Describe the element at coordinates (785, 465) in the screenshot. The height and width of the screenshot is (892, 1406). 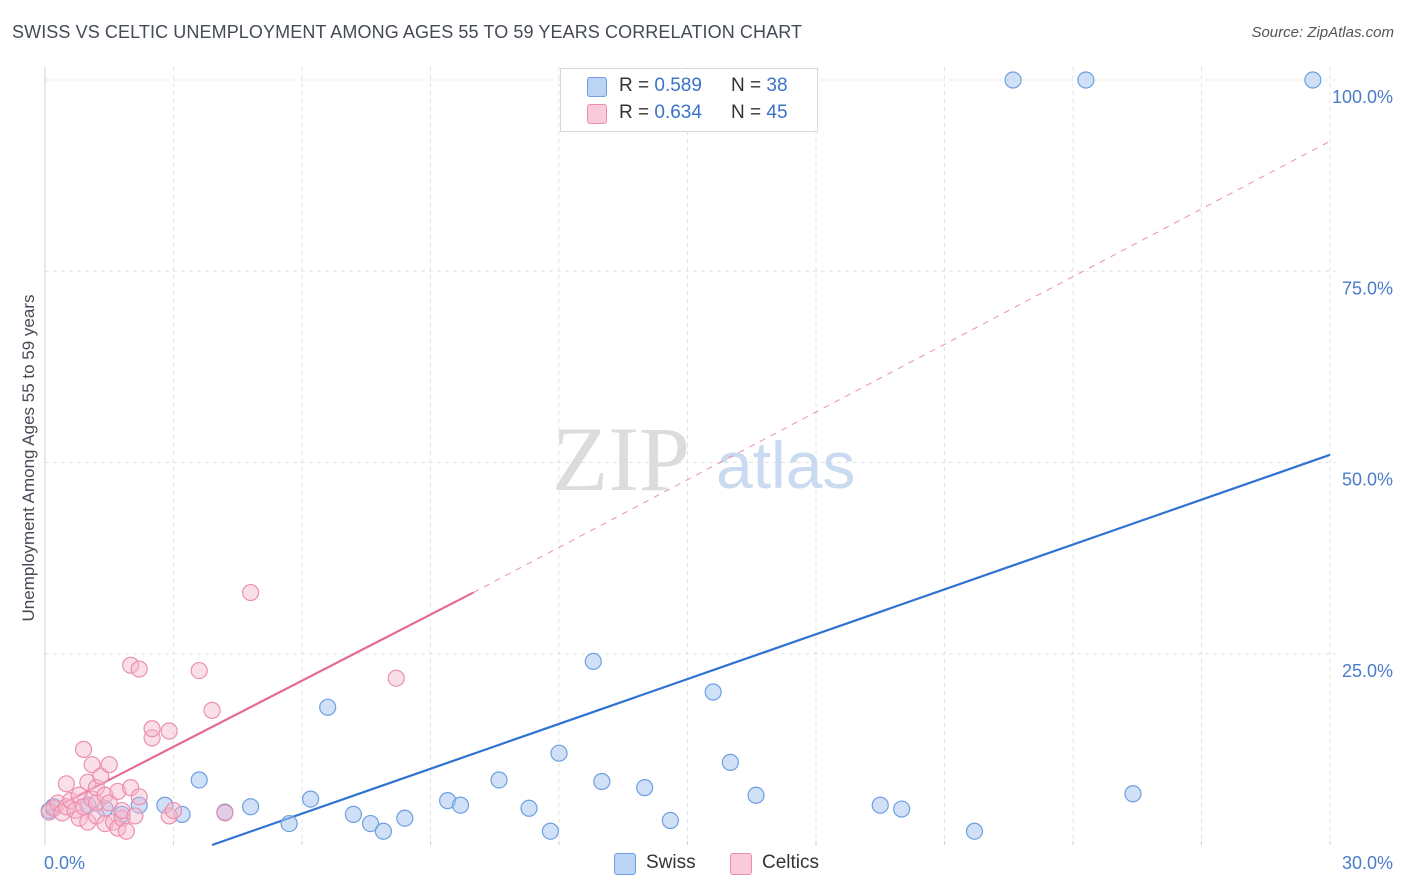
I see `watermark-atlas: atlas` at that location.